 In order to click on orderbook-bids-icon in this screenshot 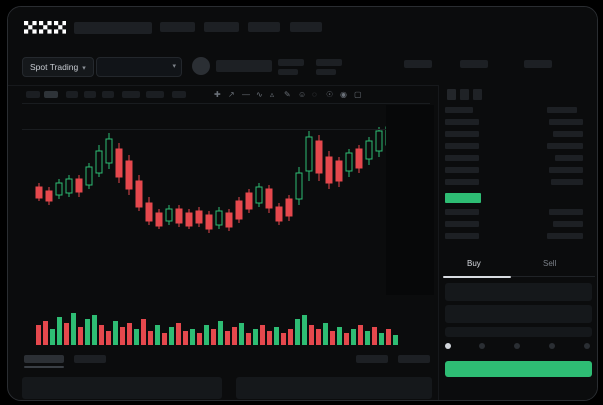, I will do `click(464, 94)`.